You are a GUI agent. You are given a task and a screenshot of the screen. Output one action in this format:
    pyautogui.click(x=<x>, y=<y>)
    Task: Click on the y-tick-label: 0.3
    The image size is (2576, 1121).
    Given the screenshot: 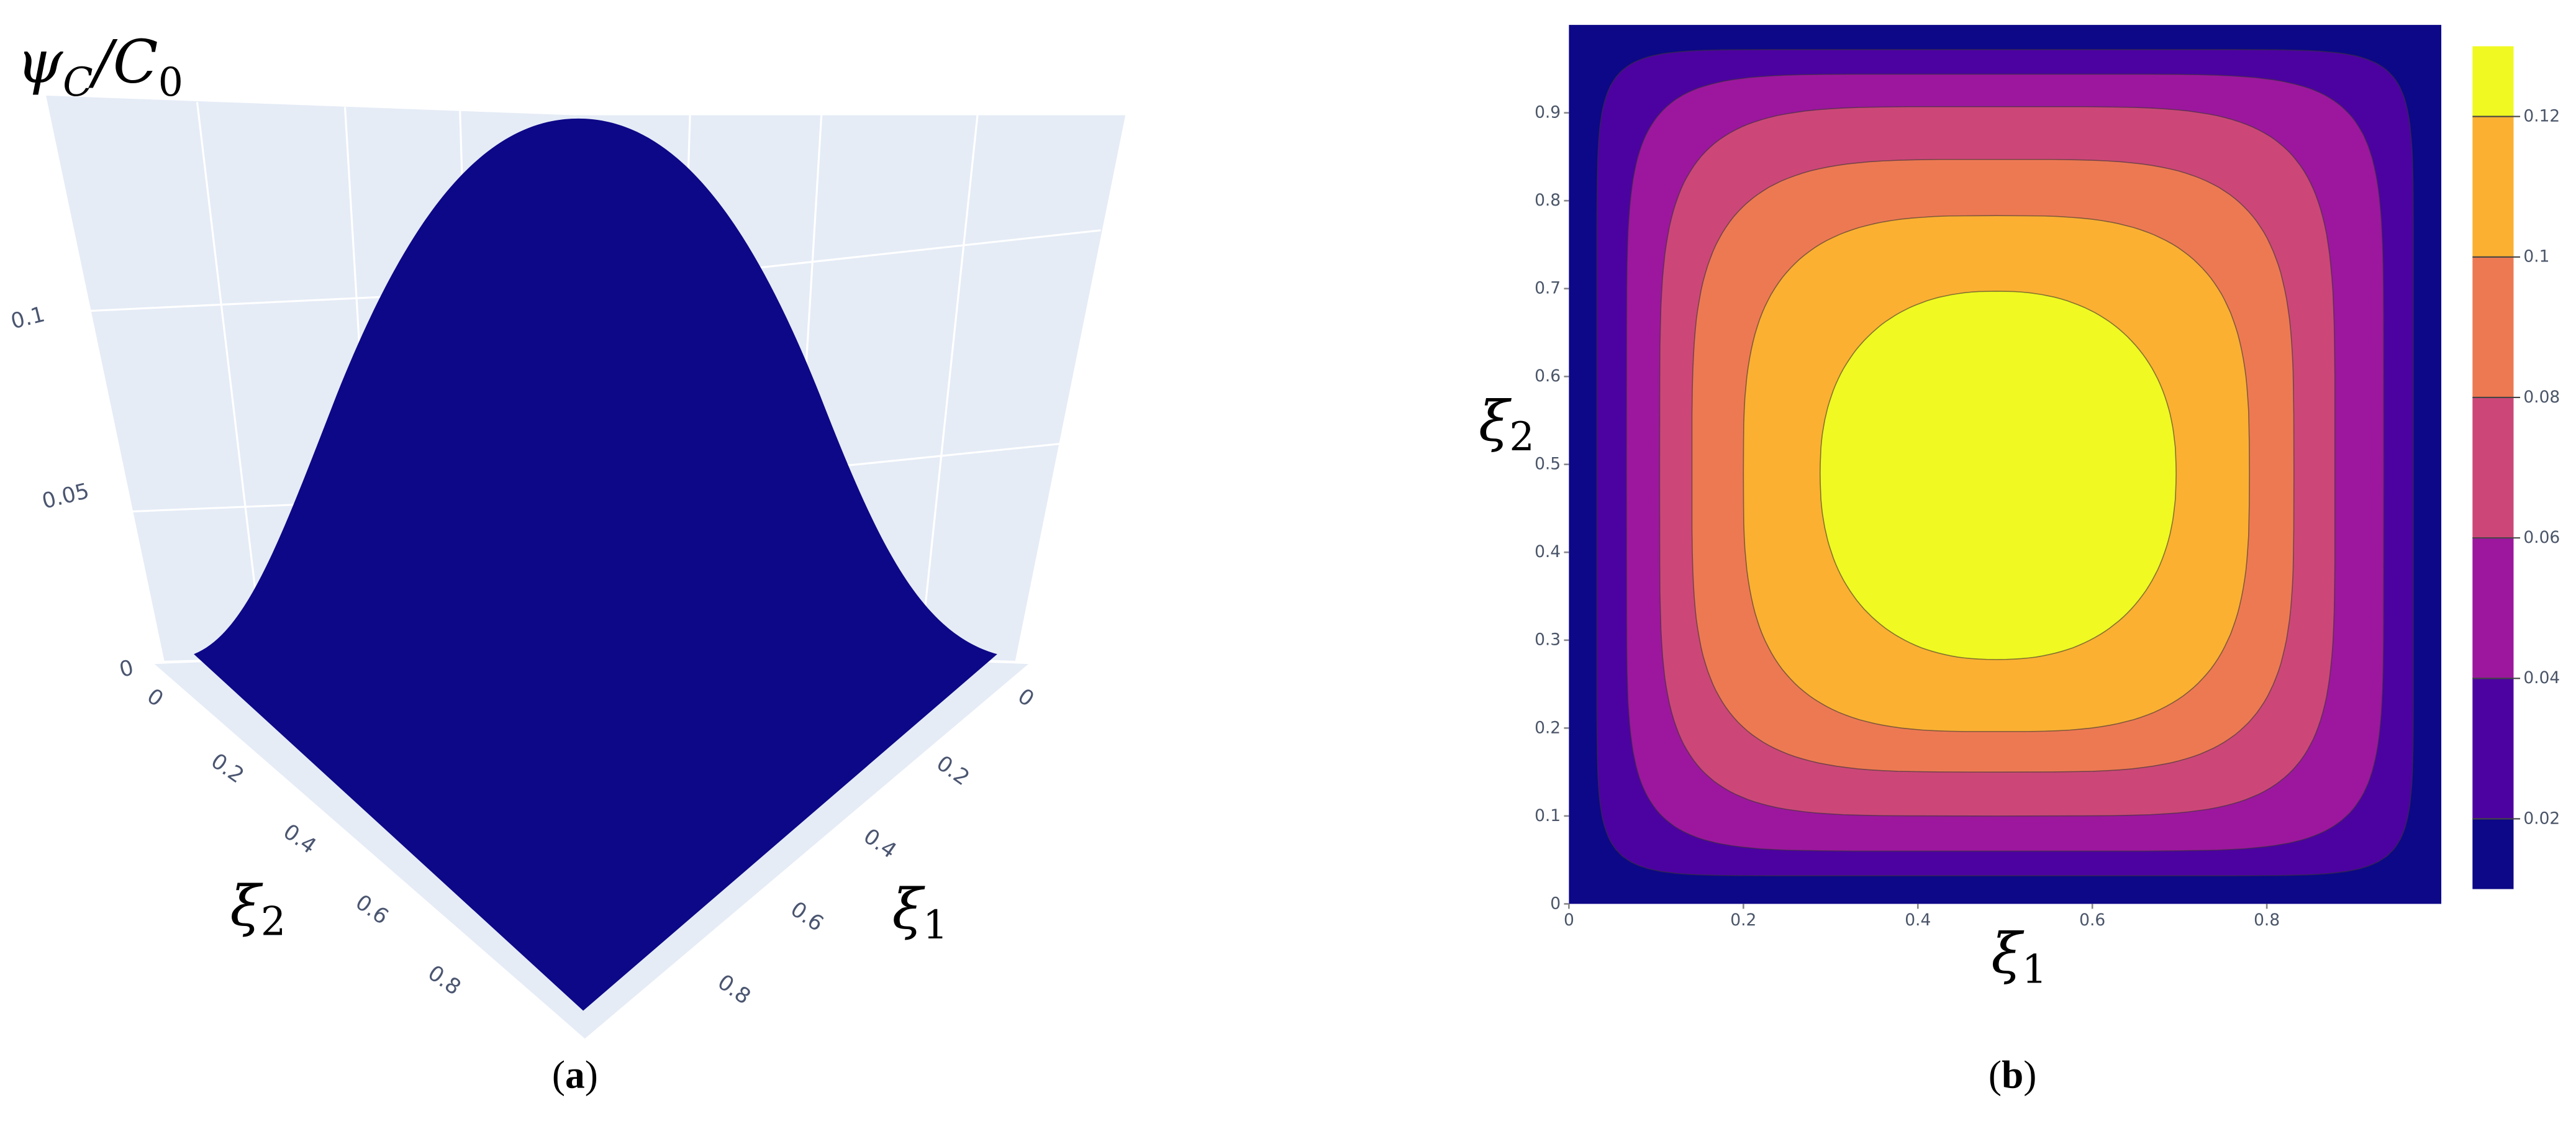 What is the action you would take?
    pyautogui.click(x=1548, y=640)
    